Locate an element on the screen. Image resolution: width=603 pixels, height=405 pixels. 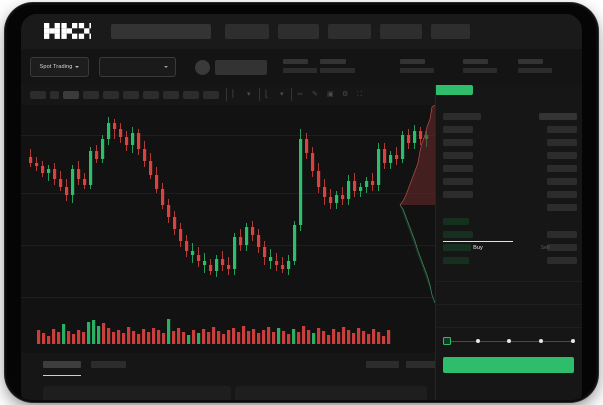
market-depth-overlay is located at coordinates (417, 204).